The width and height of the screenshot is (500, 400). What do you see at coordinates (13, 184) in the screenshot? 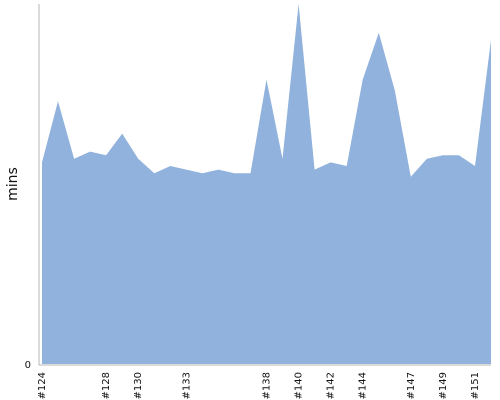
I see `y-axis-title: mins` at bounding box center [13, 184].